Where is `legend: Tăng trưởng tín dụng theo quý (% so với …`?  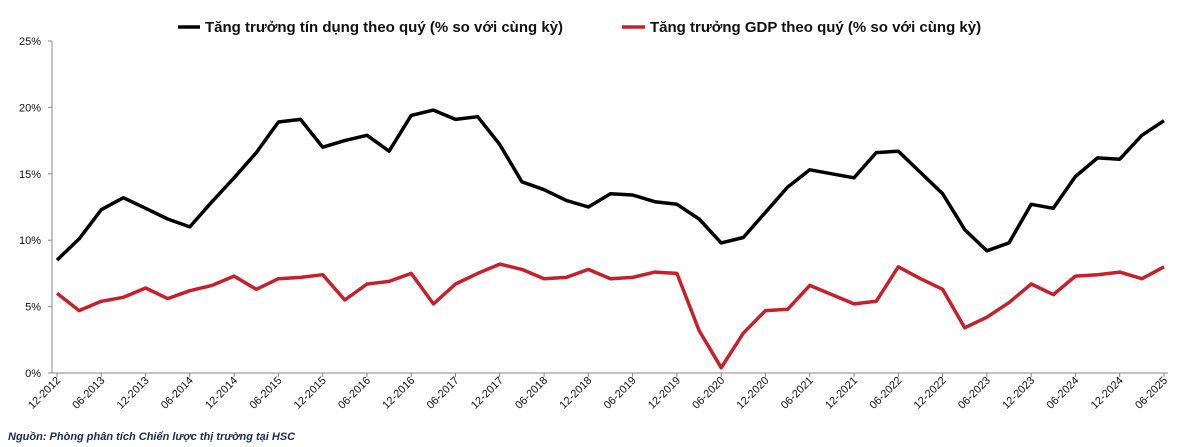
legend: Tăng trưởng tín dụng theo quý (% so với … is located at coordinates (579, 27).